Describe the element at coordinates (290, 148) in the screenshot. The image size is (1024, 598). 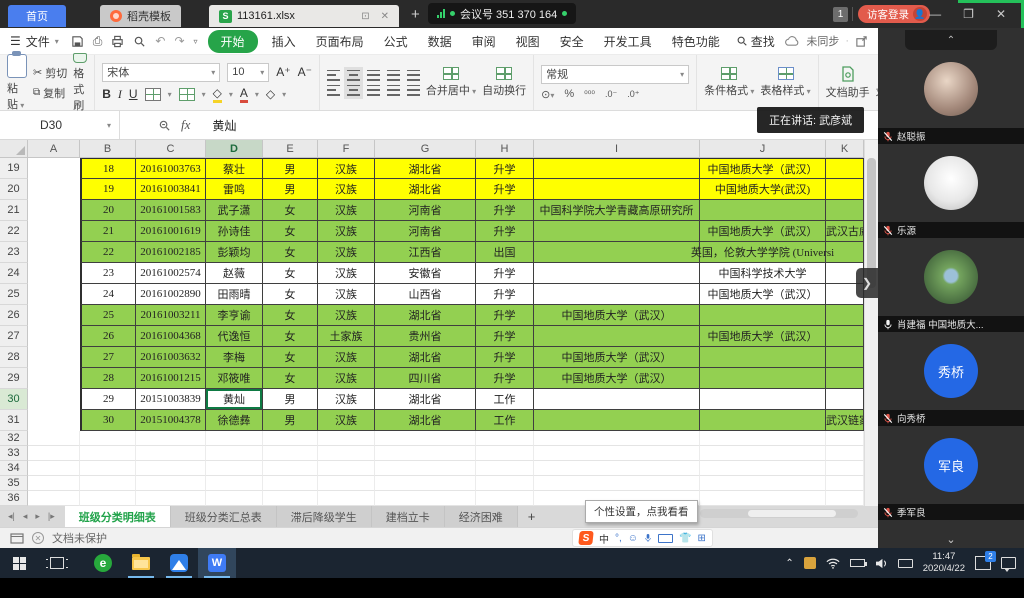
I see `column-header: E` at that location.